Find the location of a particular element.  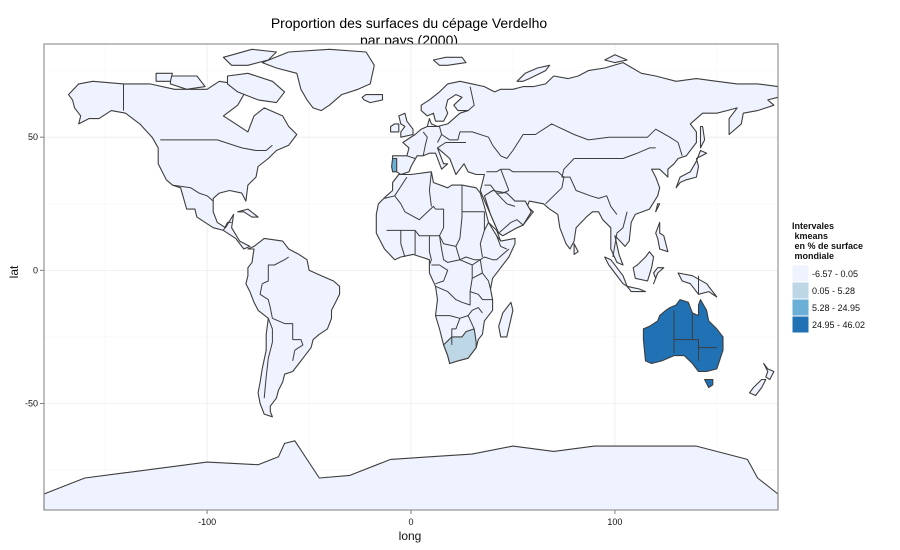

region-australia is located at coordinates (683, 336).